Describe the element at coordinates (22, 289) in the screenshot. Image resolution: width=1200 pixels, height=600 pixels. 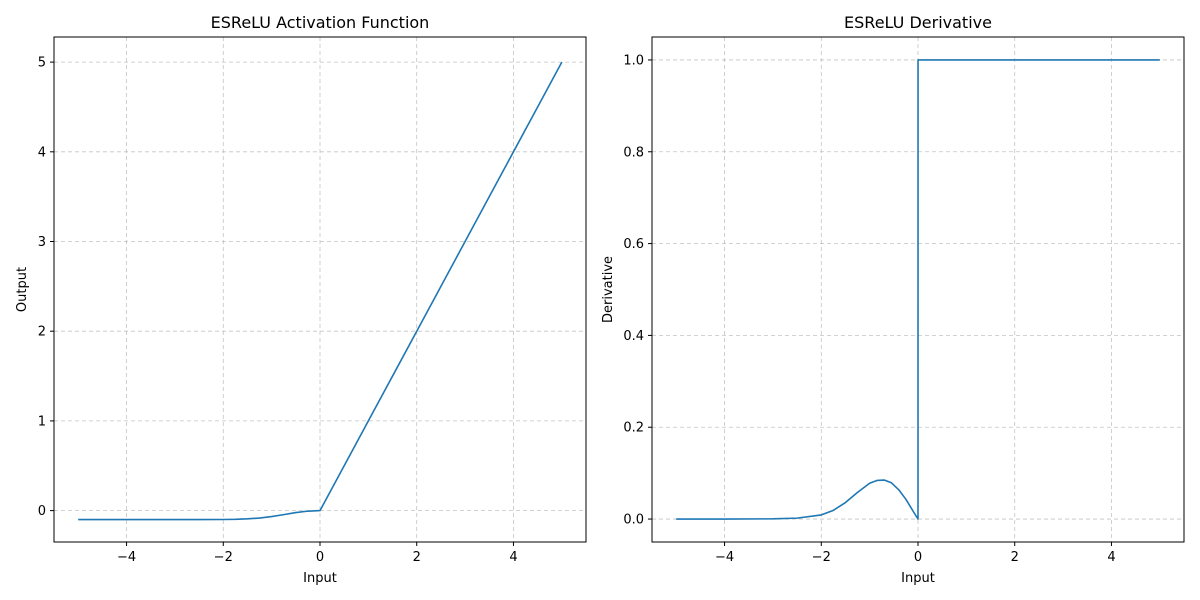
I see `activation-y-axis-title: Output` at that location.